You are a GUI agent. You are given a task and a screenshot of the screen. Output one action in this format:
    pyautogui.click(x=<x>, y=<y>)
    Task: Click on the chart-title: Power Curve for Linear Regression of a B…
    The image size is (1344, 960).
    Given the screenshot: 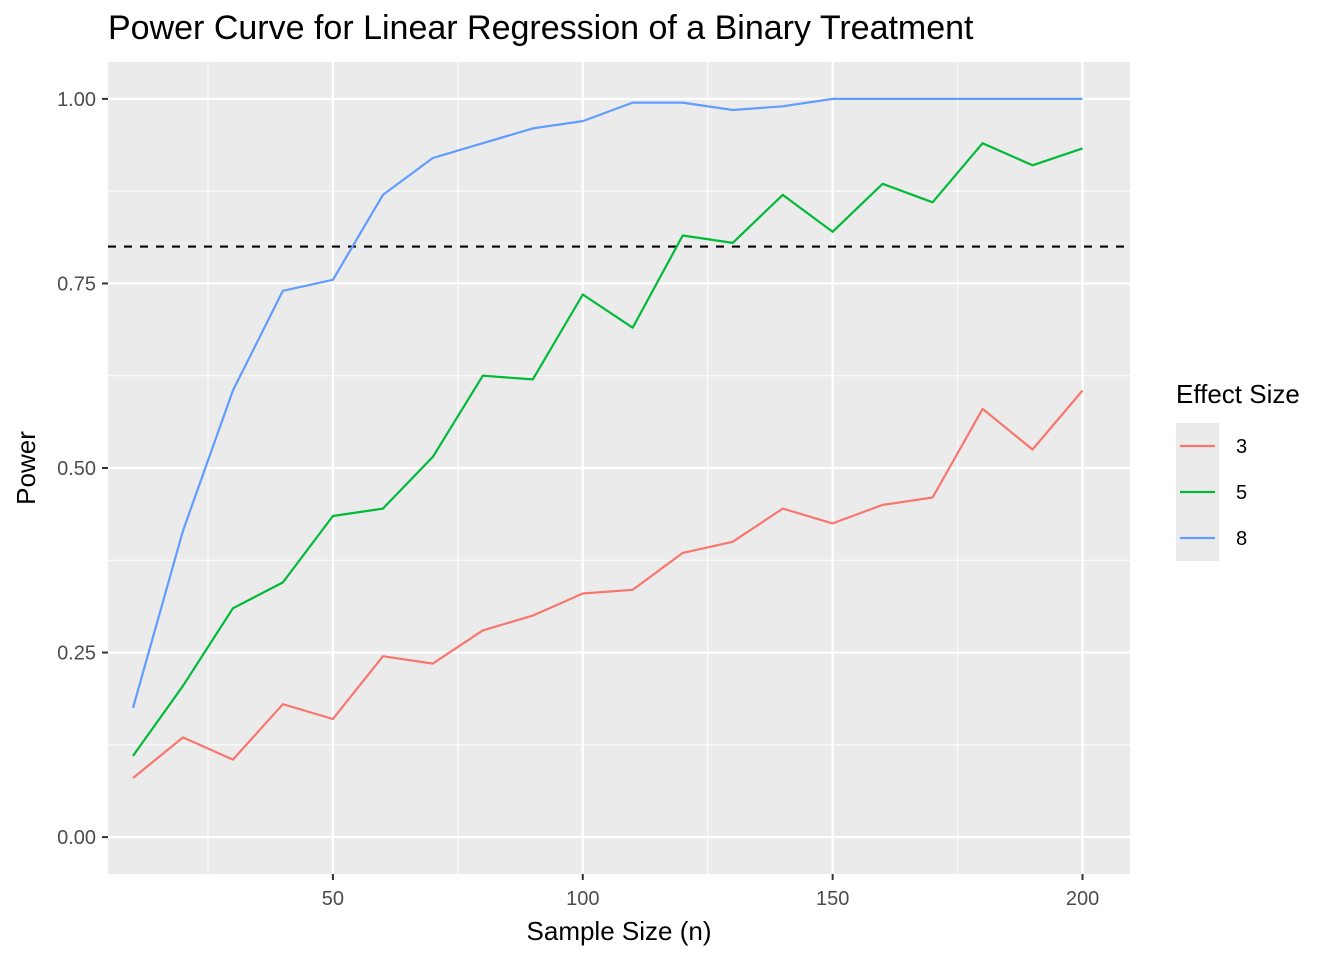 What is the action you would take?
    pyautogui.click(x=541, y=28)
    